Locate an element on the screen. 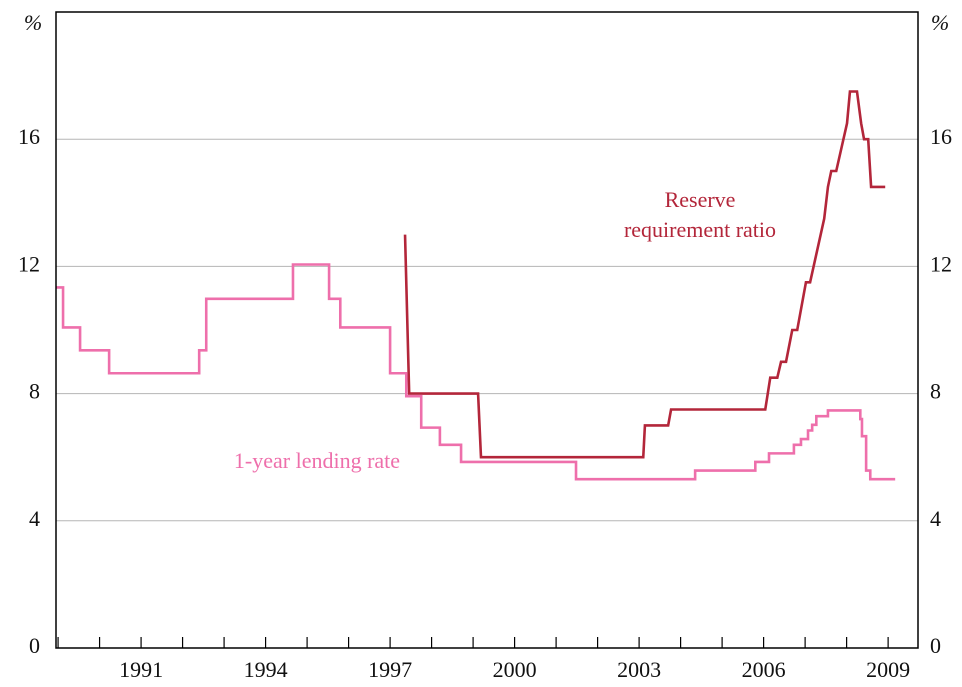  x-tick-label: 1991 is located at coordinates (141, 669).